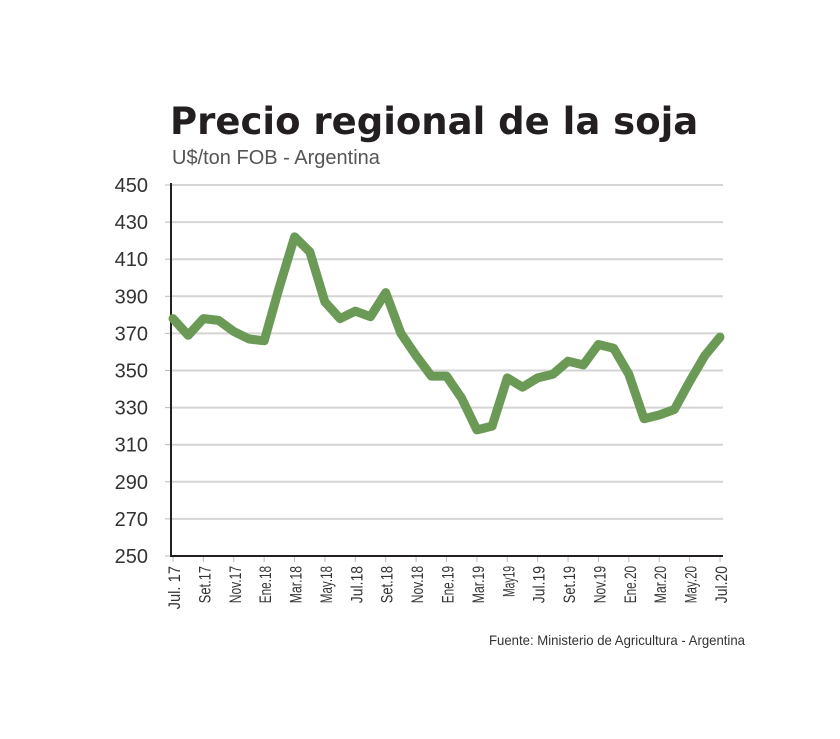 The width and height of the screenshot is (840, 739). What do you see at coordinates (508, 581) in the screenshot?
I see `x-tick-label: May19` at bounding box center [508, 581].